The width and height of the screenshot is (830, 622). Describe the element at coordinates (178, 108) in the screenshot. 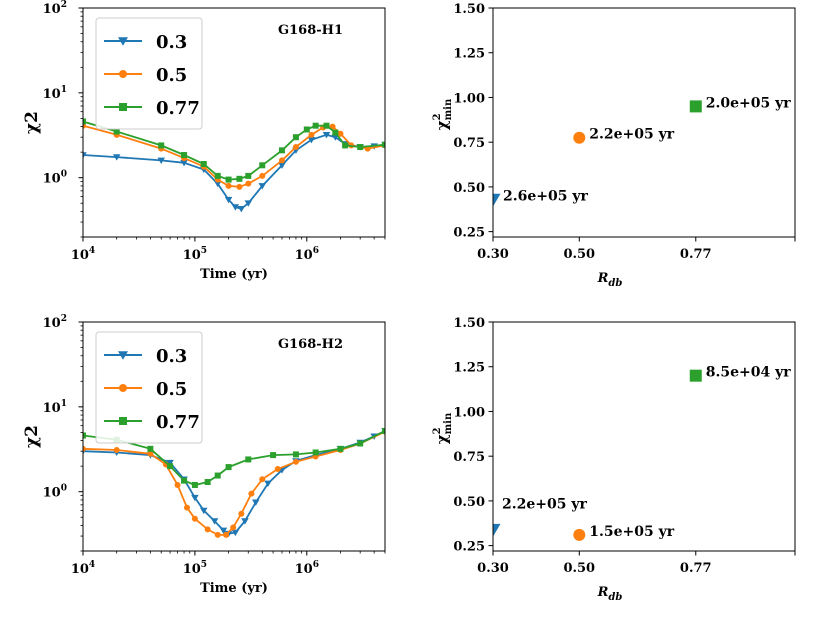

I see `legend-label-0.77: 0.77` at that location.